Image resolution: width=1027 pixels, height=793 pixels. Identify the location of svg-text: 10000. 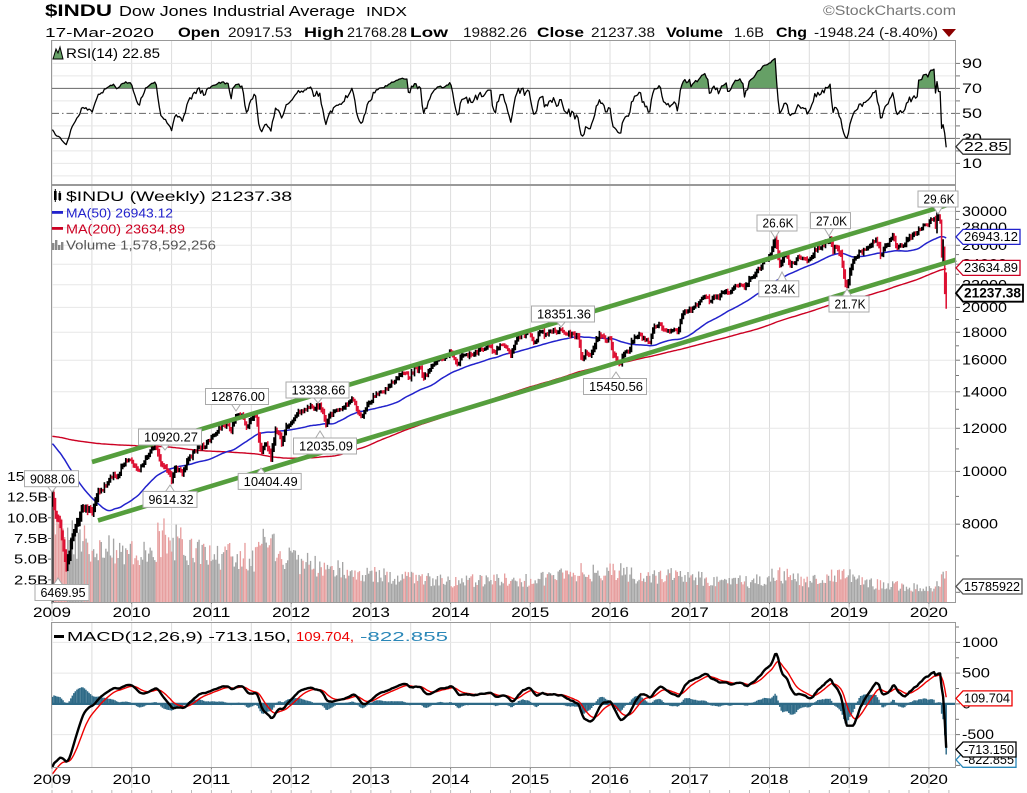
(984, 471).